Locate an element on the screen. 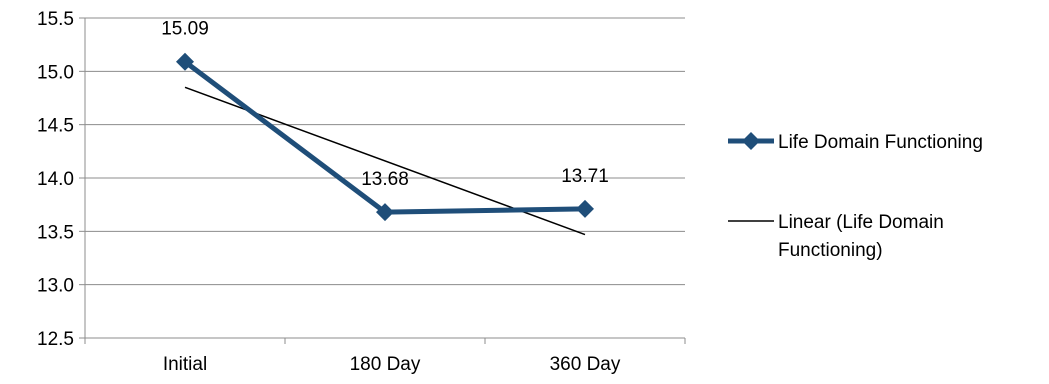 The height and width of the screenshot is (384, 1049). y-tick-labels: 12.5 13.0 13.5 14.0 14.5 15.0 15.5 is located at coordinates (55, 179).